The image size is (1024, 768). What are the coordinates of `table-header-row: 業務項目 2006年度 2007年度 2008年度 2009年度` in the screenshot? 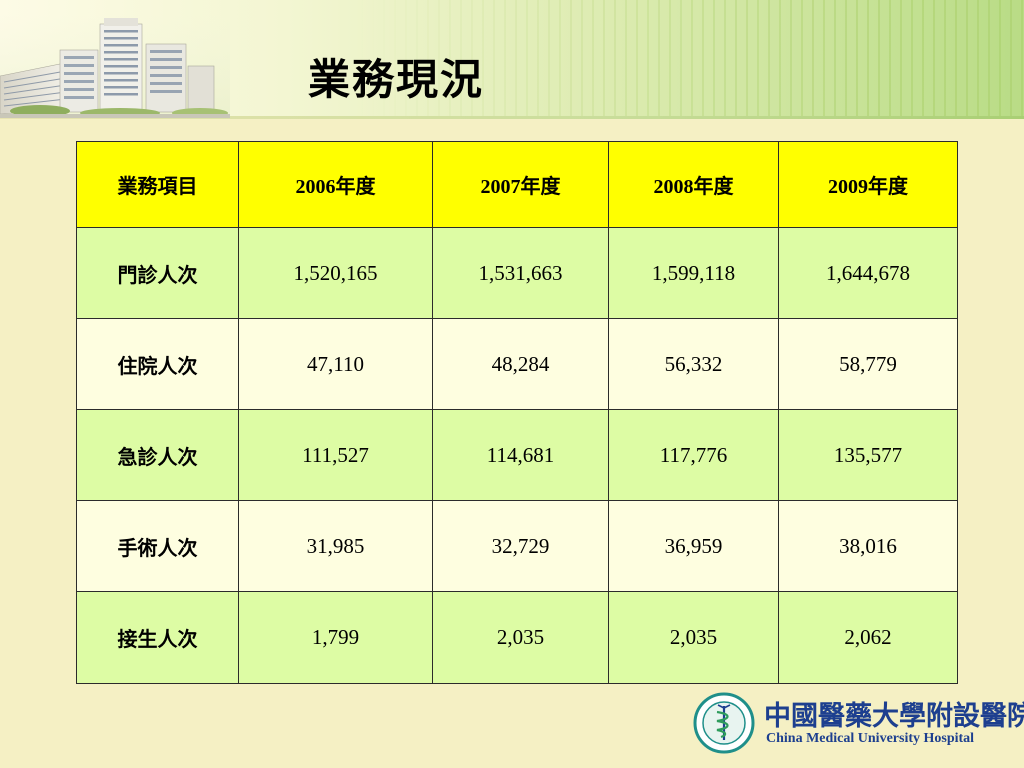 It's located at (517, 184).